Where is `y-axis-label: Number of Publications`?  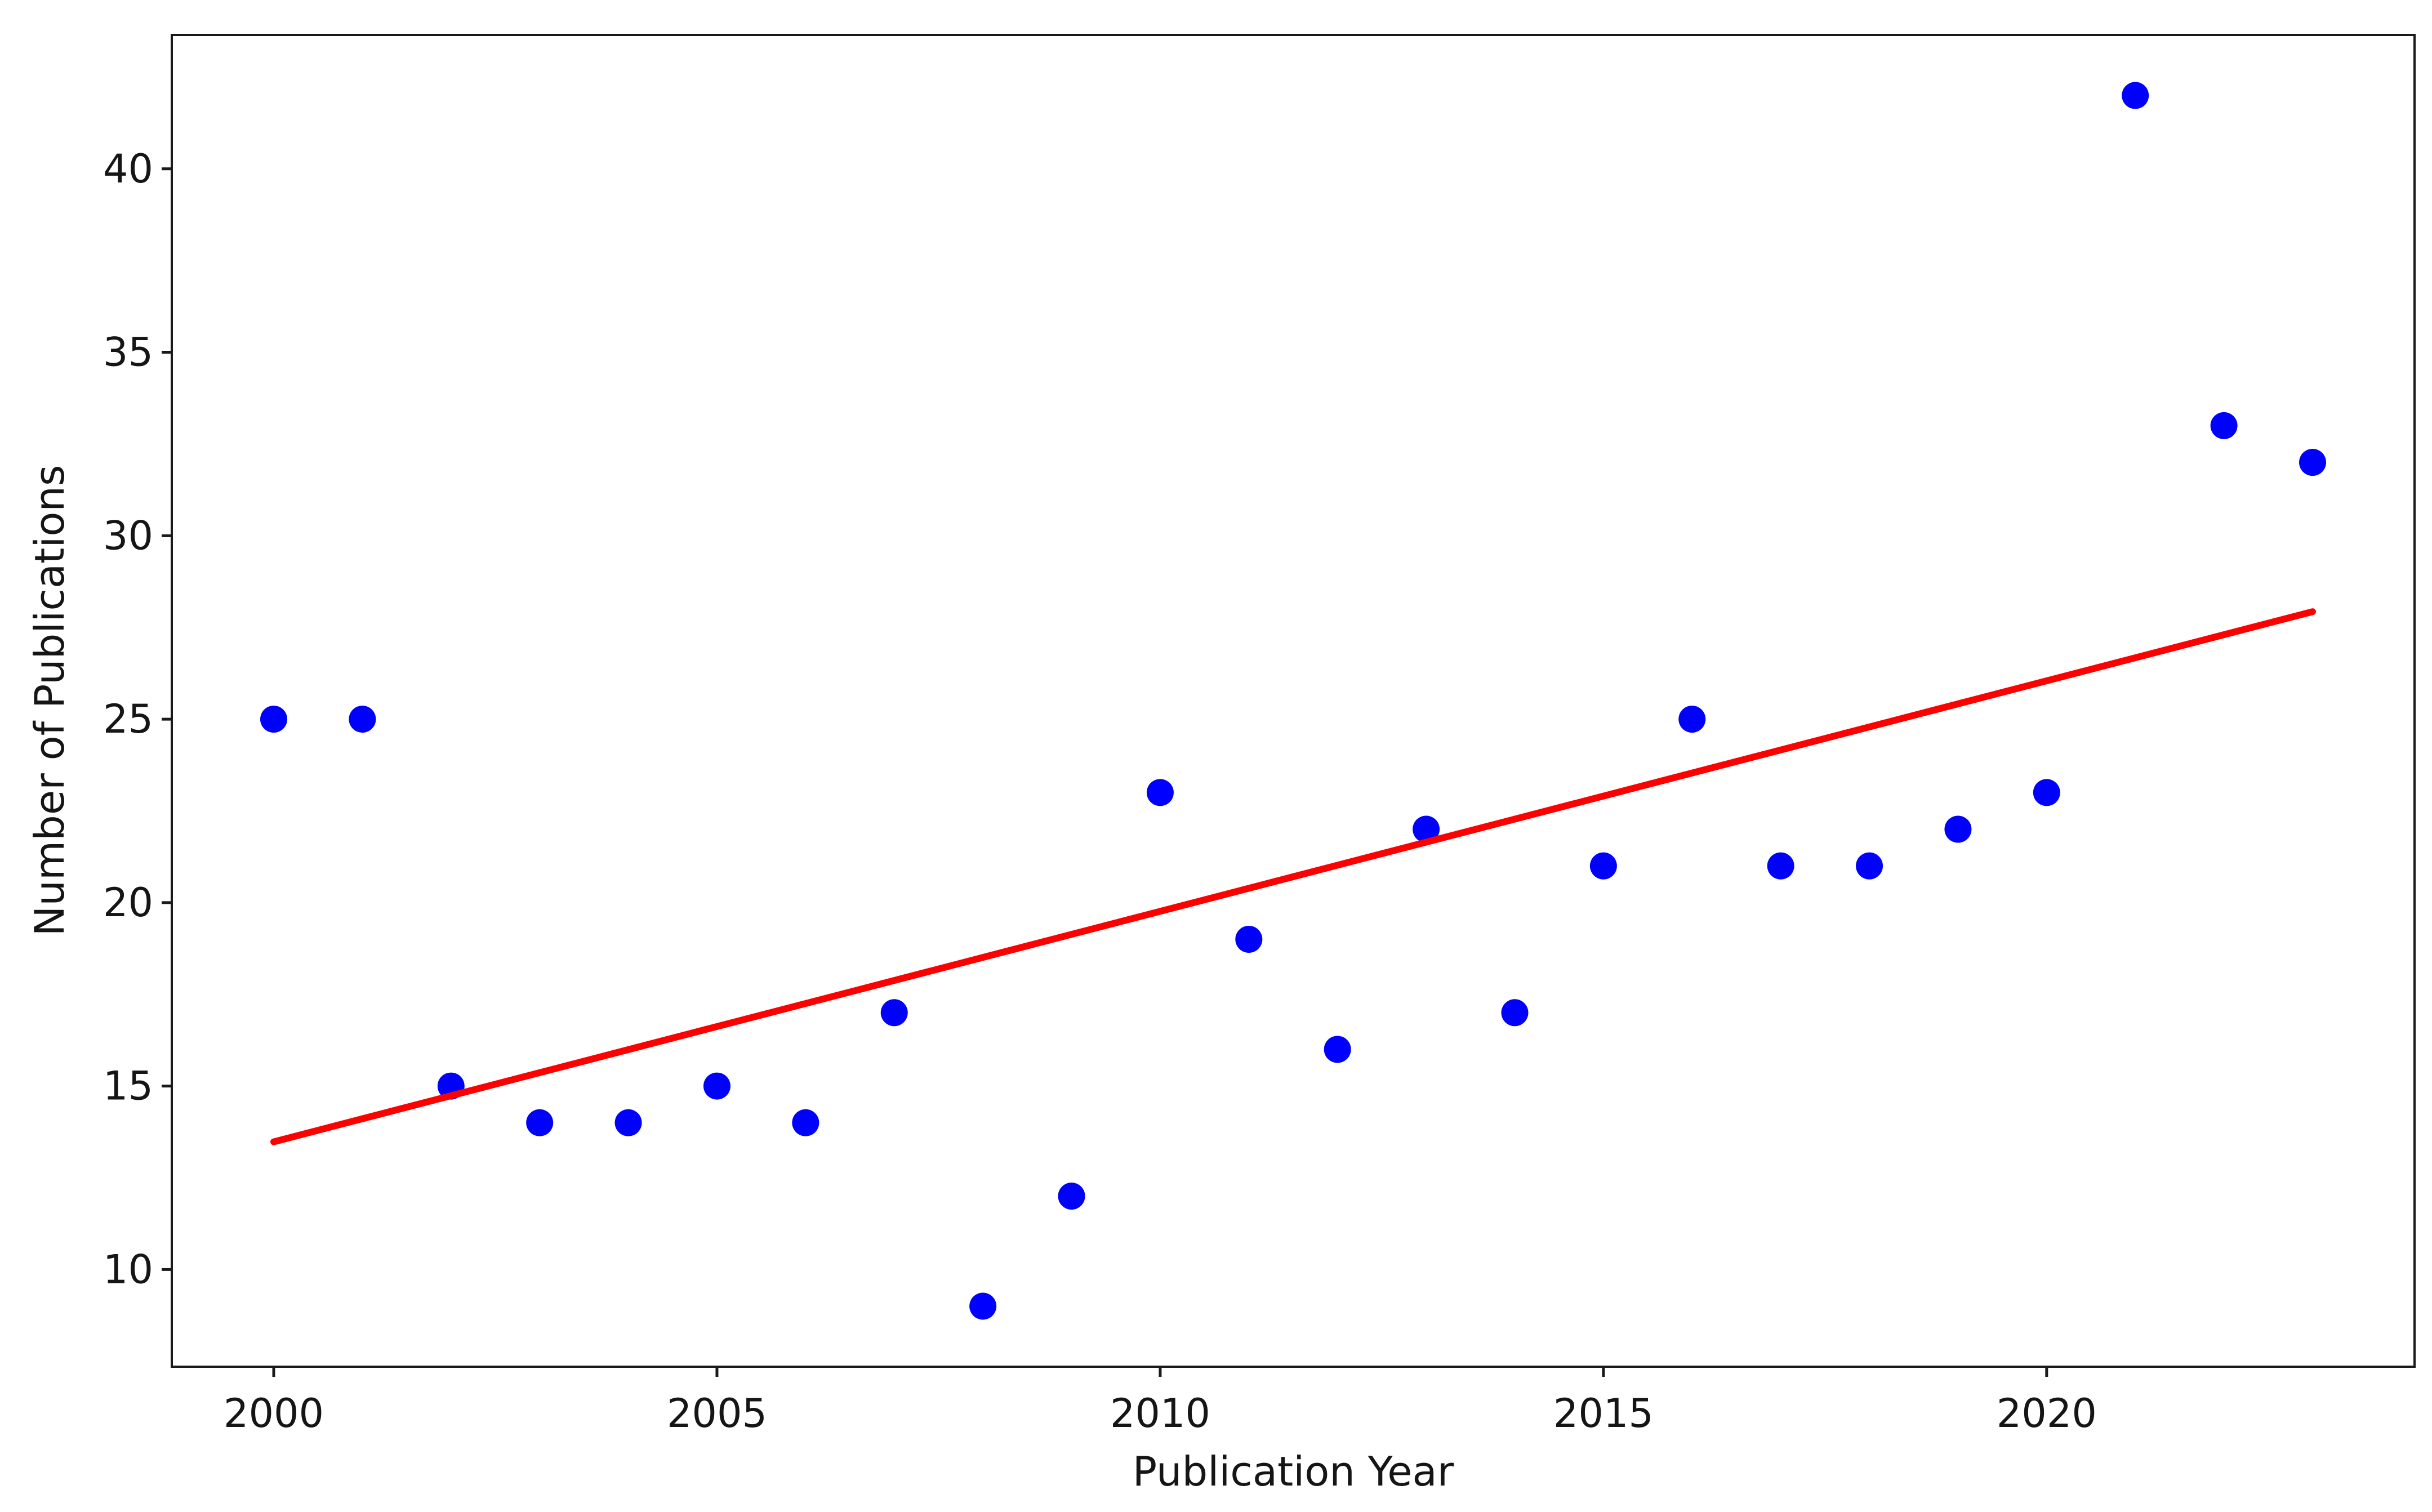 y-axis-label: Number of Publications is located at coordinates (49, 700).